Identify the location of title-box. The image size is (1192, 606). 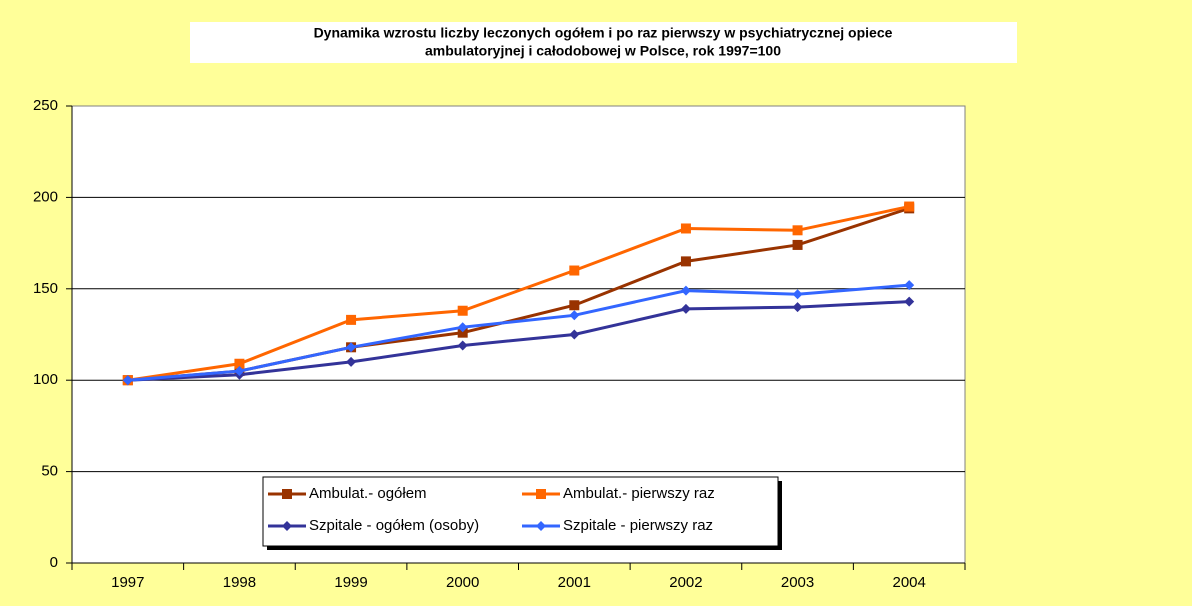
(603, 42).